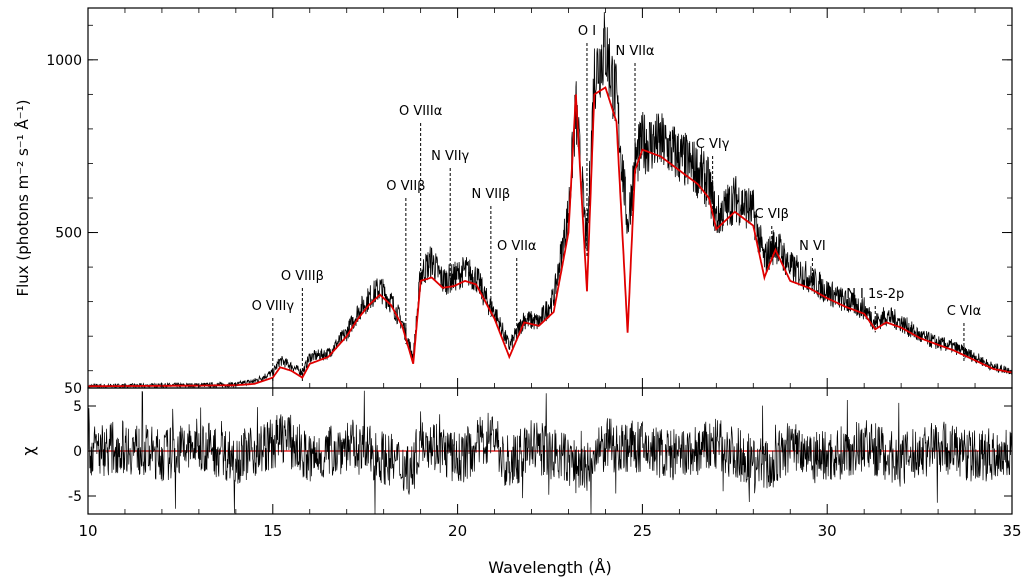 The width and height of the screenshot is (1025, 579). I want to click on line-annotation-label: C VIβ, so click(772, 214).